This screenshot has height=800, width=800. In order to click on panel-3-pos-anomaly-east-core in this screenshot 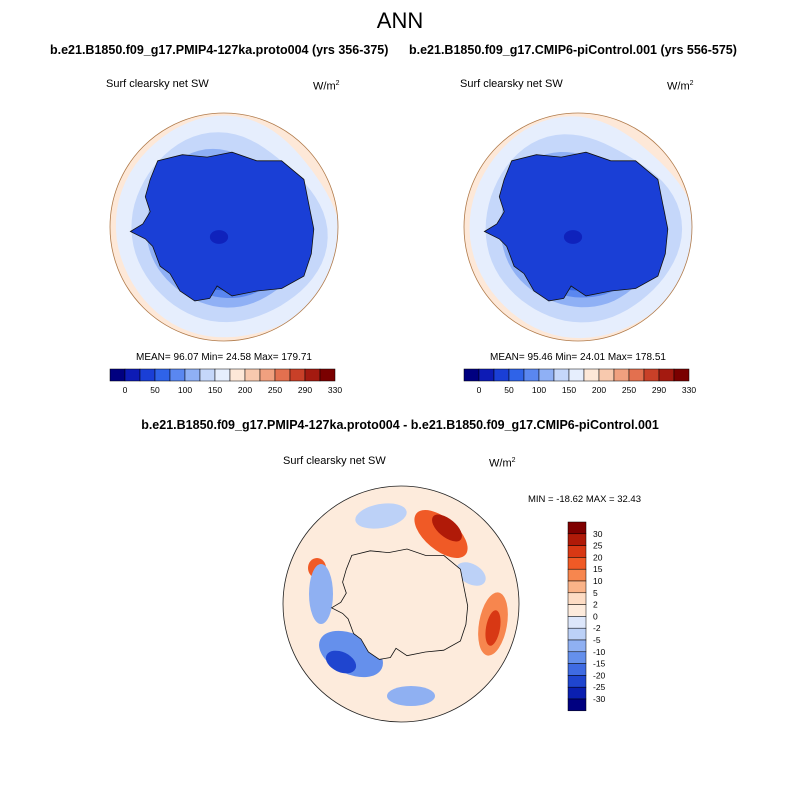, I will do `click(493, 628)`.